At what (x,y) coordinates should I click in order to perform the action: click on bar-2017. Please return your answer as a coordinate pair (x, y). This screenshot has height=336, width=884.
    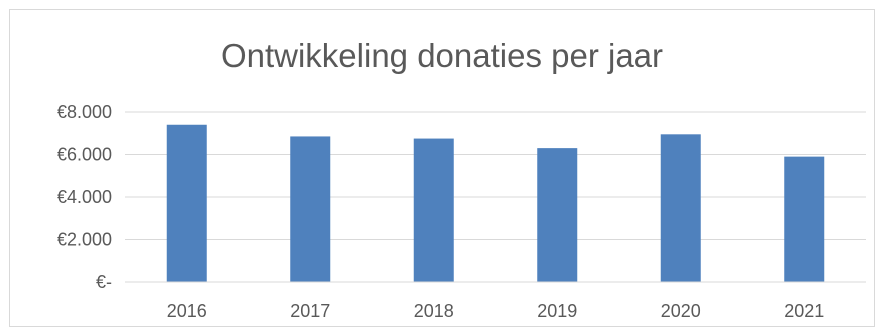
    Looking at the image, I should click on (310, 209).